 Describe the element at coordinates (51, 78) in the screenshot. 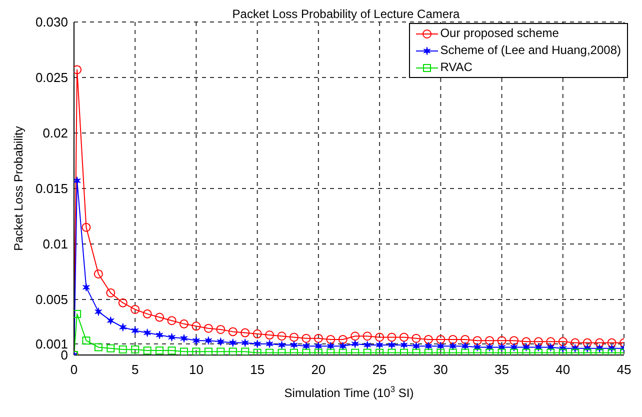

I see `y-tick-label: 0.025` at that location.